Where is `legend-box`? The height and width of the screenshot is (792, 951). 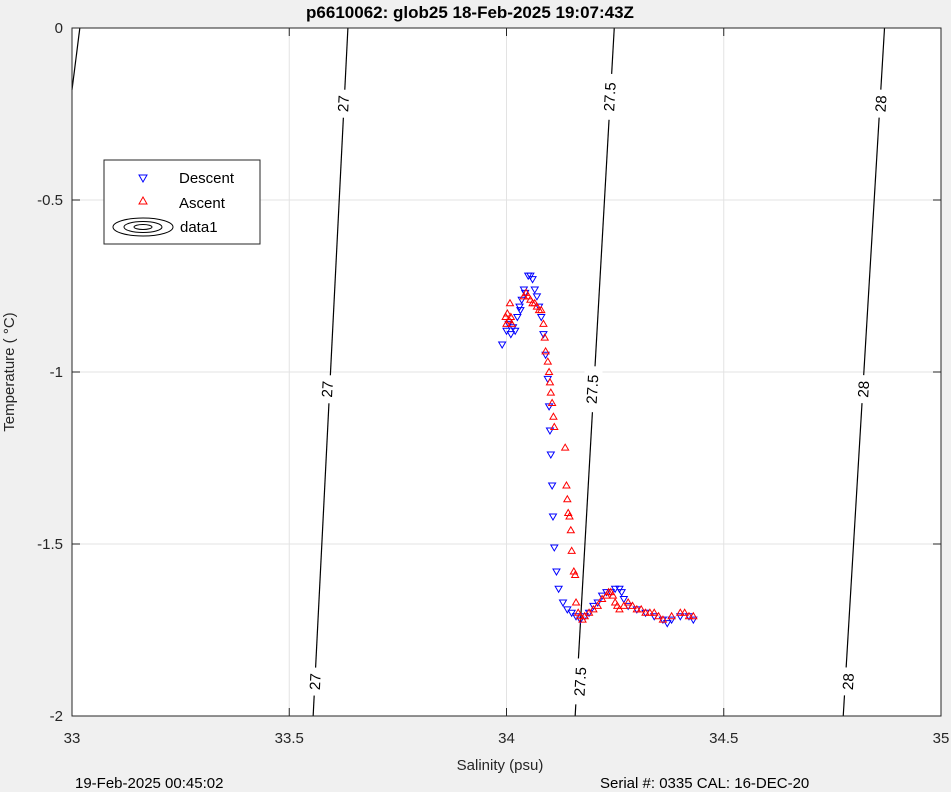
legend-box is located at coordinates (182, 202).